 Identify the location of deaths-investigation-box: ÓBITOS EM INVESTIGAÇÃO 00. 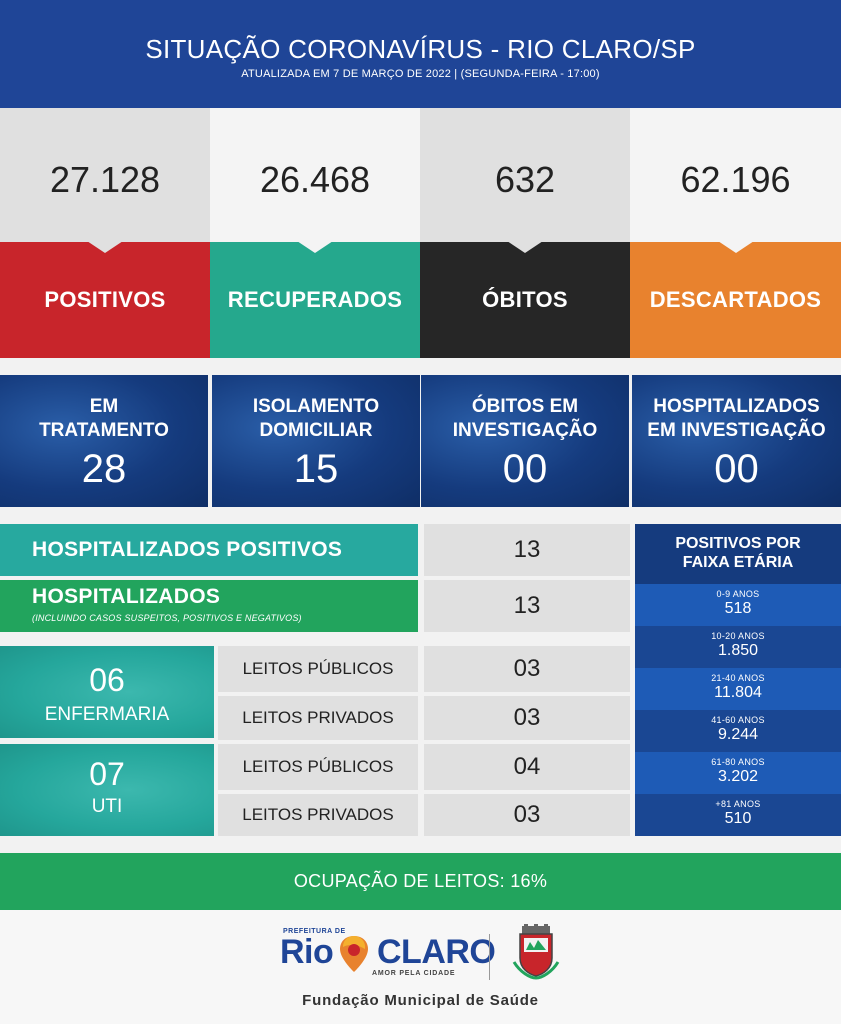
(525, 441).